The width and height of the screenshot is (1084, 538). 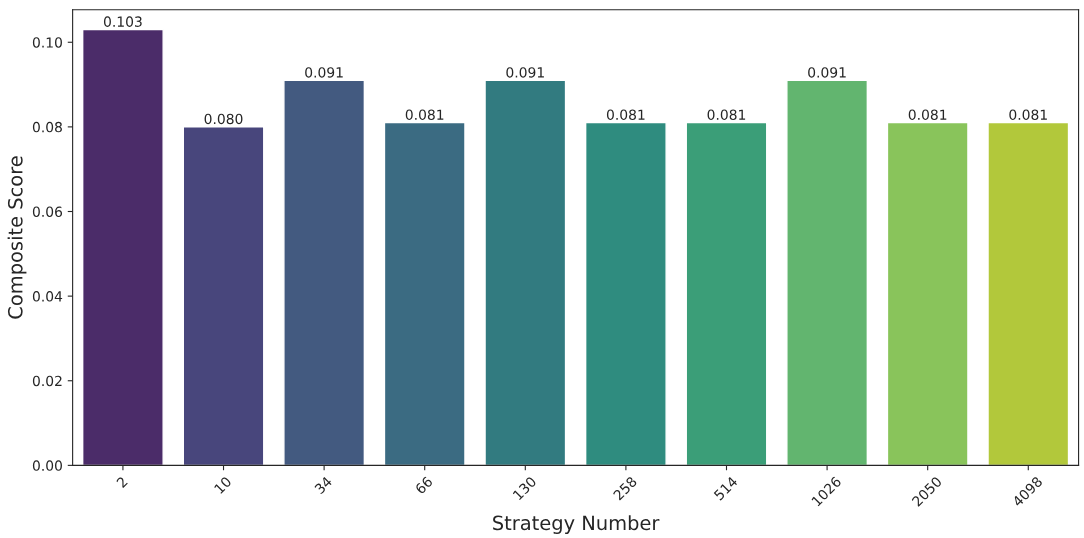 What do you see at coordinates (47, 211) in the screenshot?
I see `y-tick-label: 0.06` at bounding box center [47, 211].